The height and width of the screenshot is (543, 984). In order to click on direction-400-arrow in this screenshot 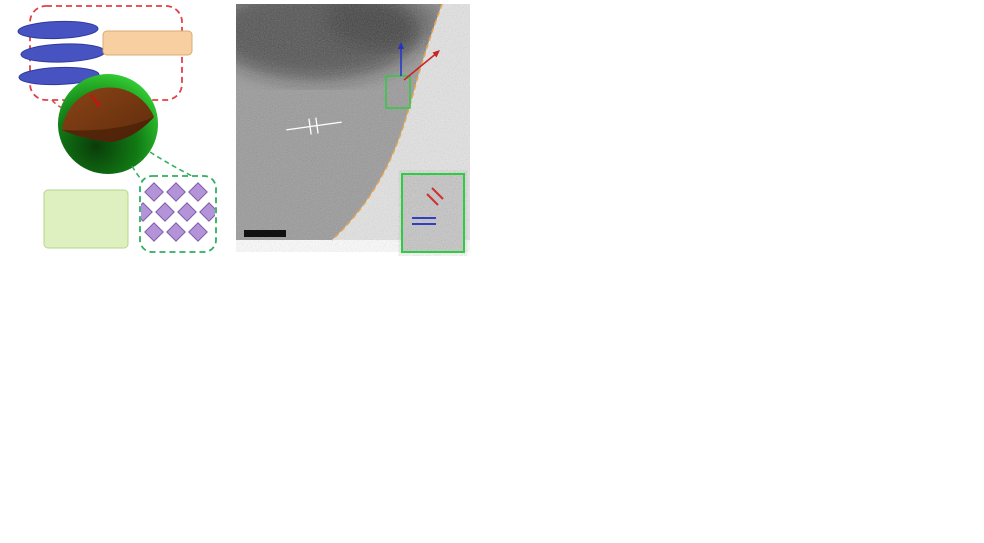, I will do `click(421, 65)`.